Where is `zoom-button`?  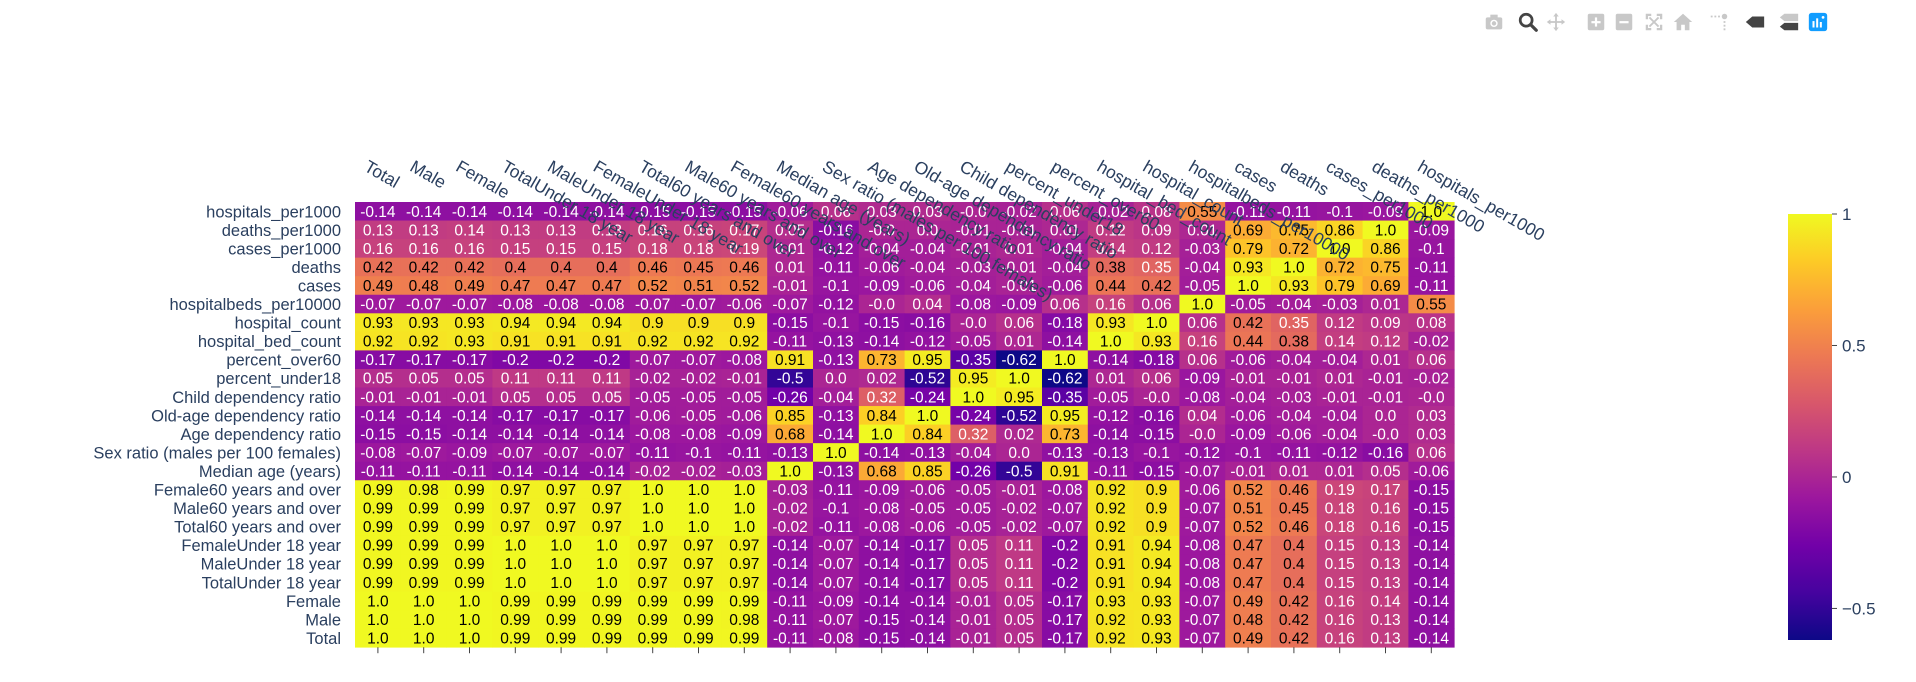
zoom-button is located at coordinates (1528, 22).